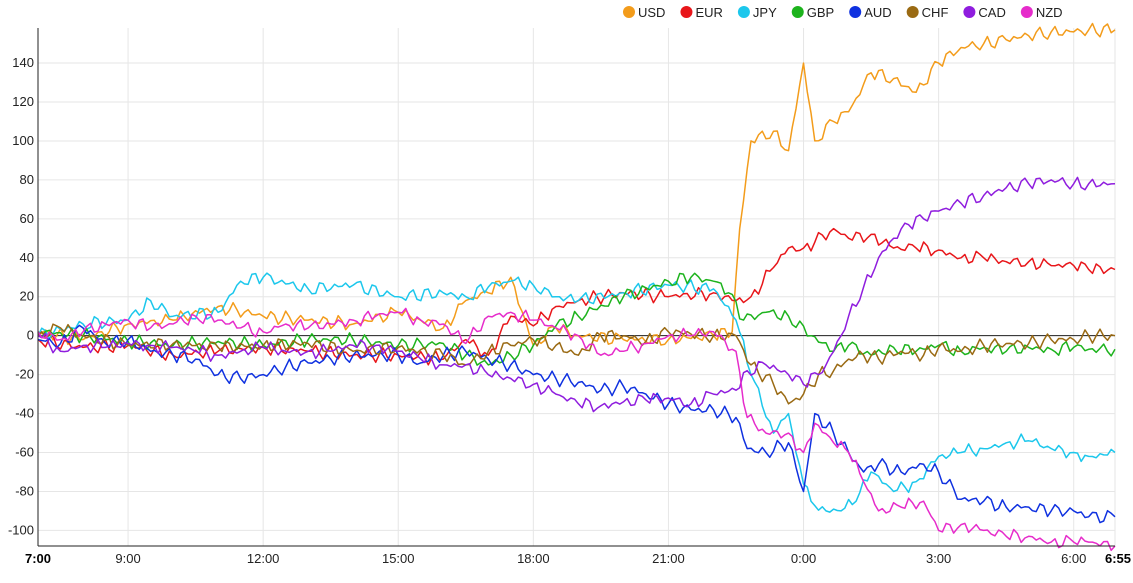  I want to click on legend-item-nzd: NZD, so click(1041, 12).